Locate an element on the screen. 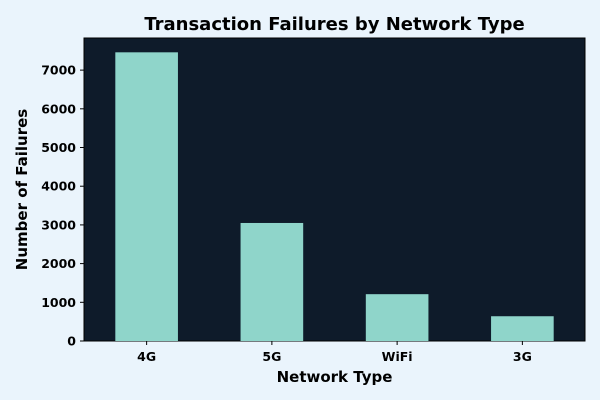 This screenshot has width=600, height=400. y-tick-label: 5000 is located at coordinates (58, 147).